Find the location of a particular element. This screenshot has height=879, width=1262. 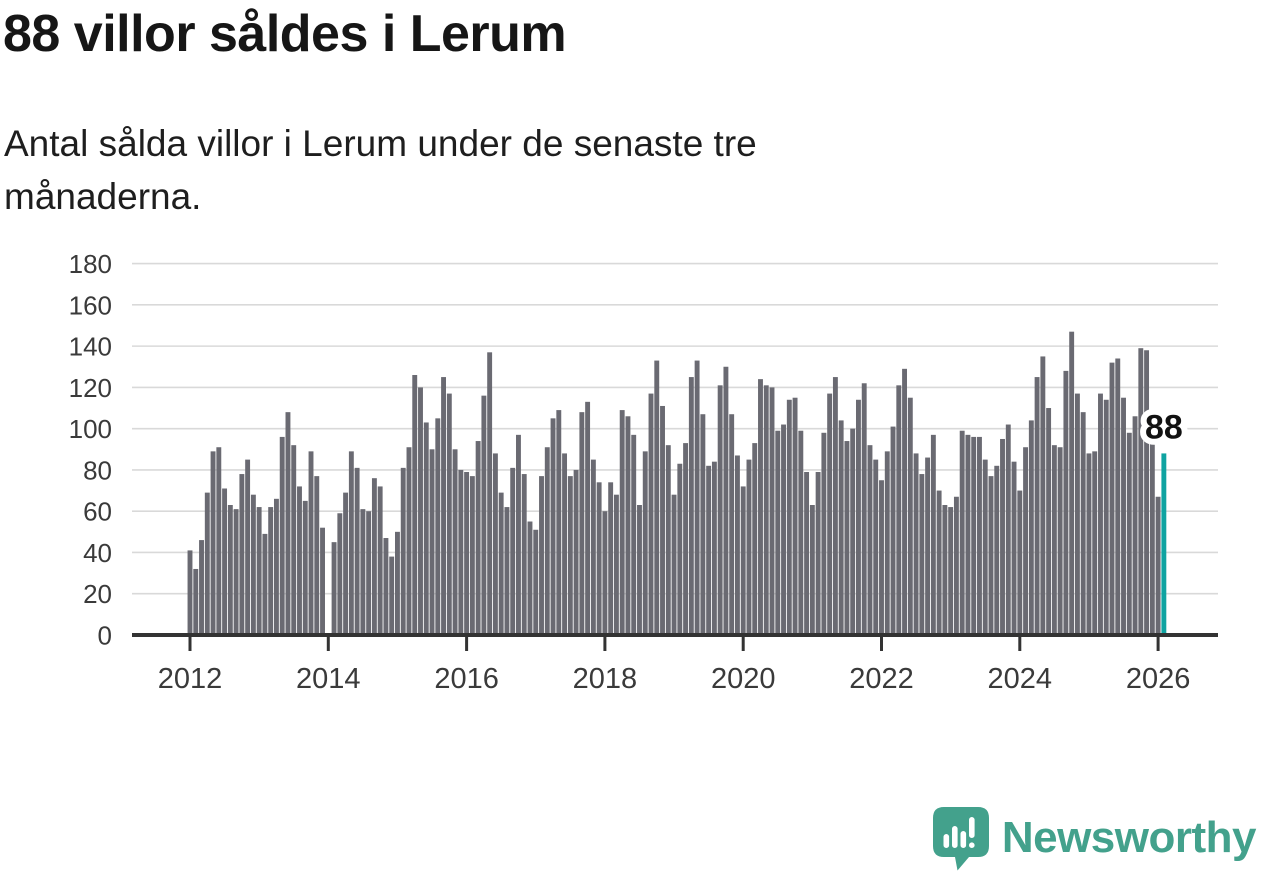

y-axis-label: 100 is located at coordinates (90, 429).